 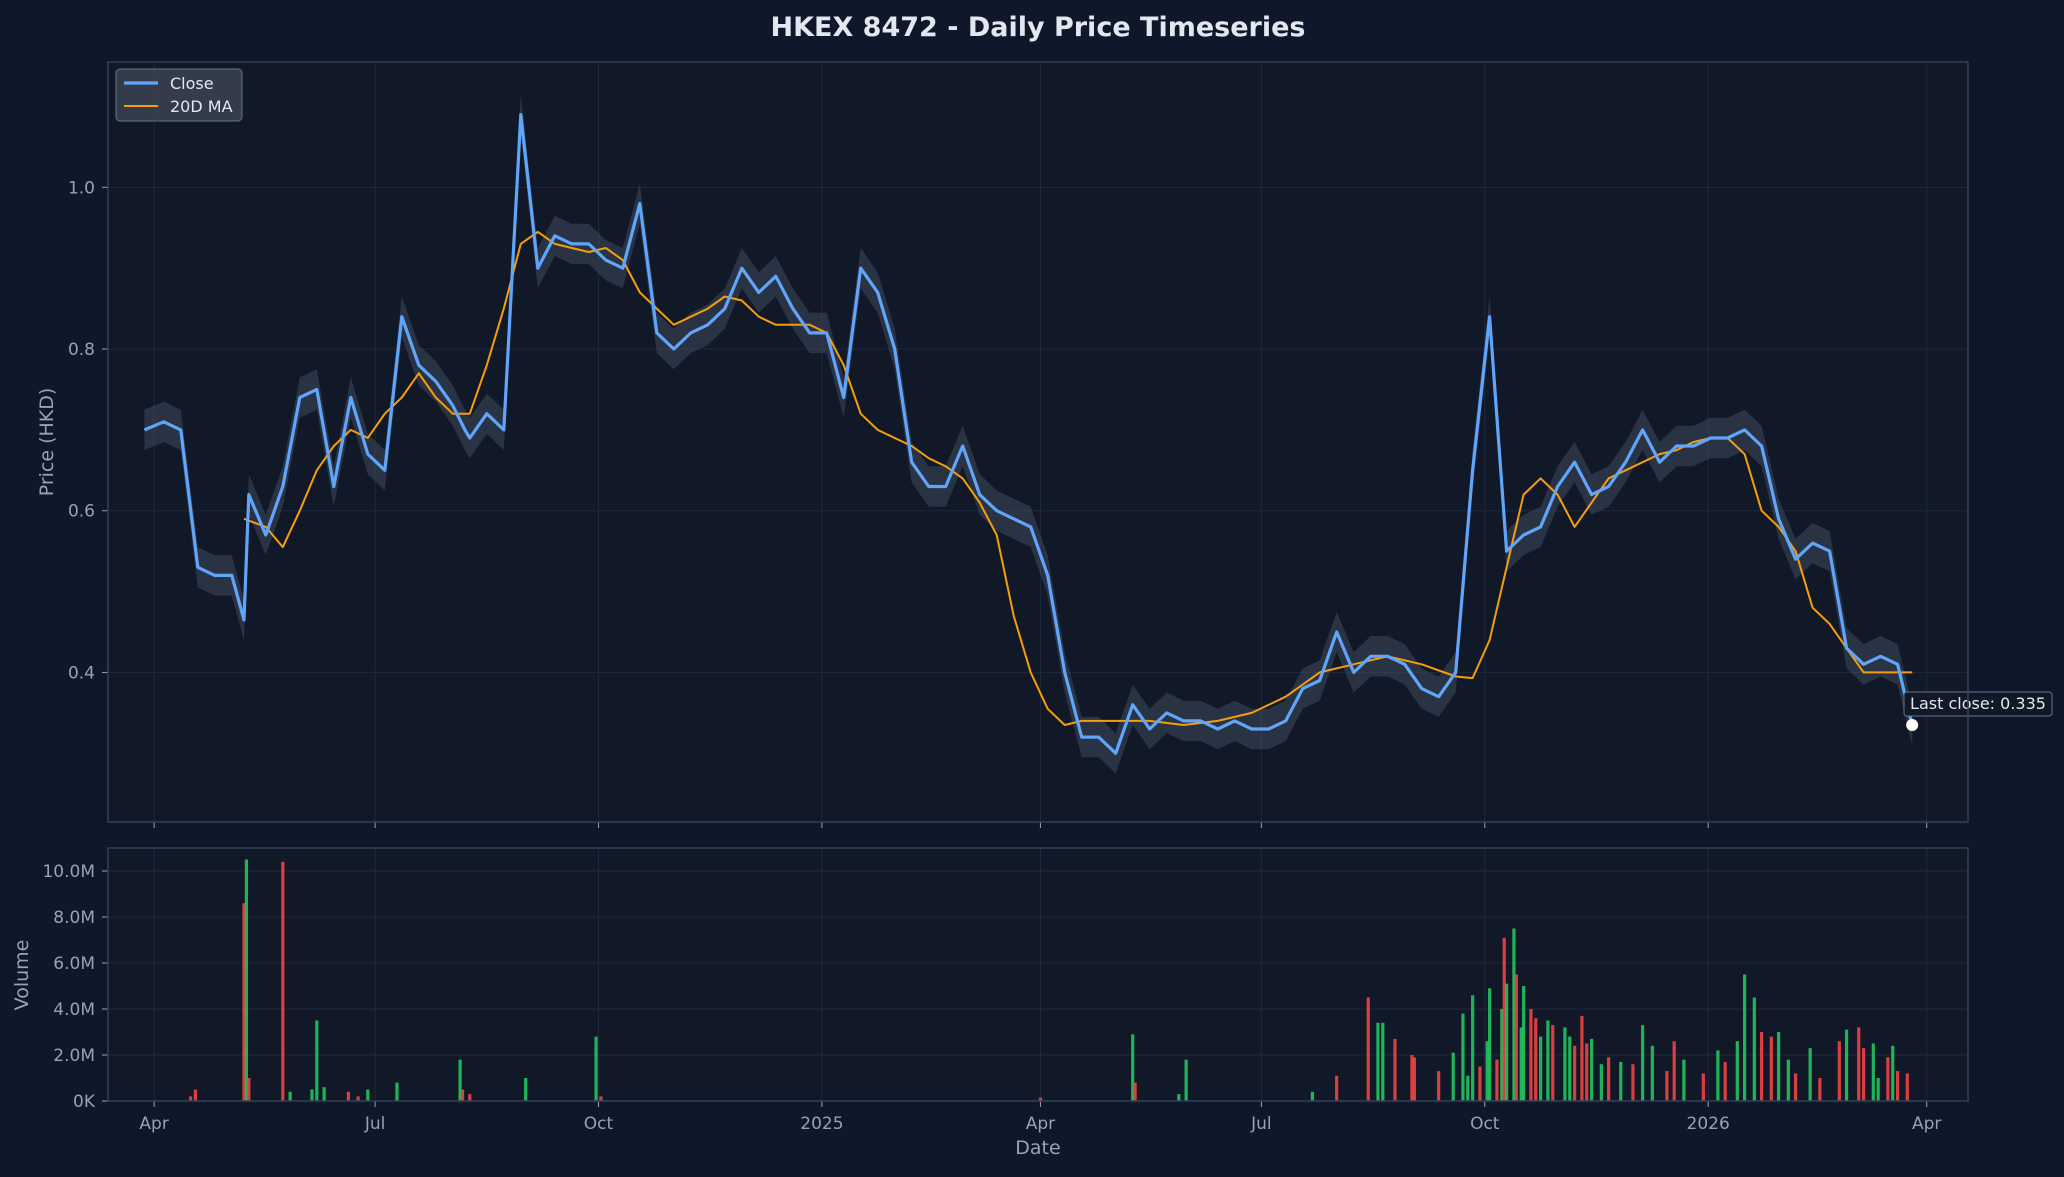 I want to click on legend-ma-label: 20D MA, so click(x=201, y=106).